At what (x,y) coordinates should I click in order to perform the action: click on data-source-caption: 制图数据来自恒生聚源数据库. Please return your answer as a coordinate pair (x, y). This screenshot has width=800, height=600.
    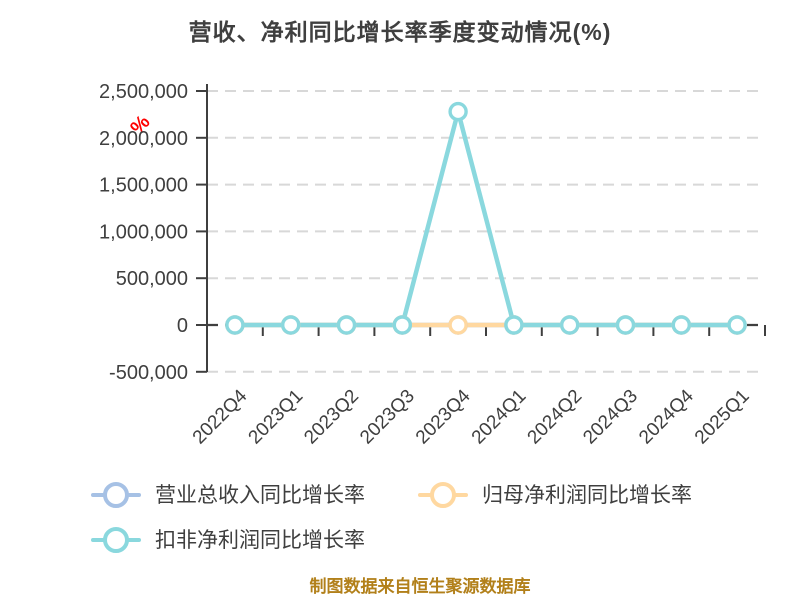
    Looking at the image, I should click on (420, 586).